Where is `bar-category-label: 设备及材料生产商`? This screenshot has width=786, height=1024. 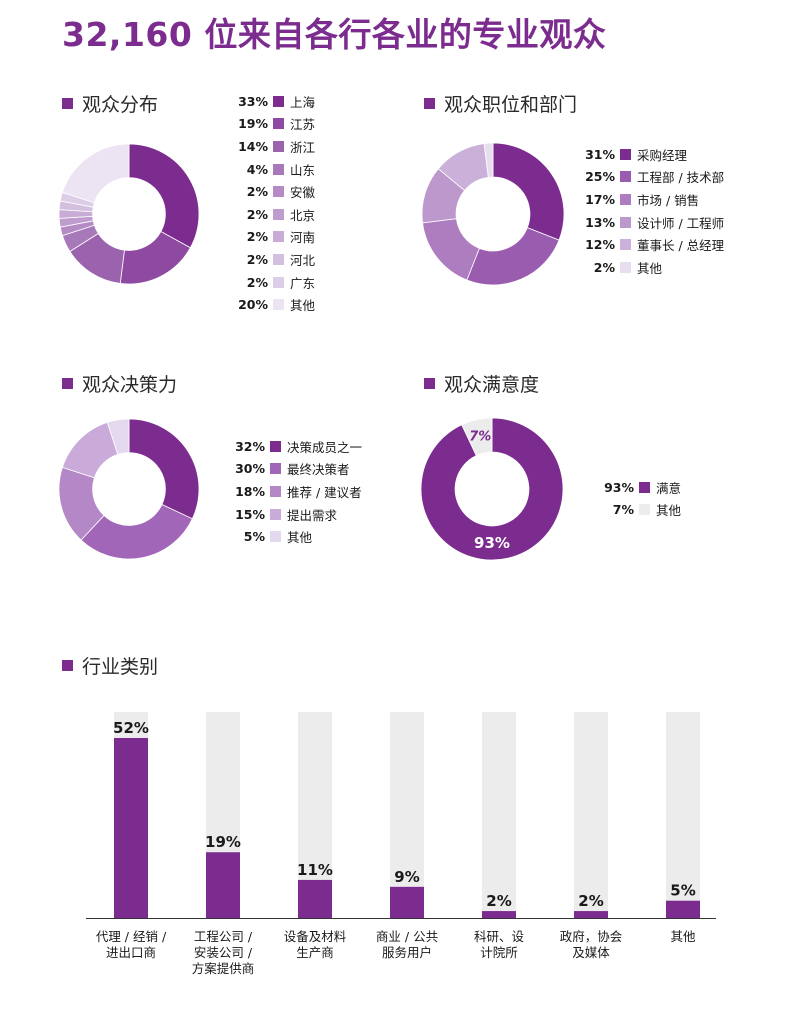
bar-category-label: 设备及材料生产商 is located at coordinates (315, 944).